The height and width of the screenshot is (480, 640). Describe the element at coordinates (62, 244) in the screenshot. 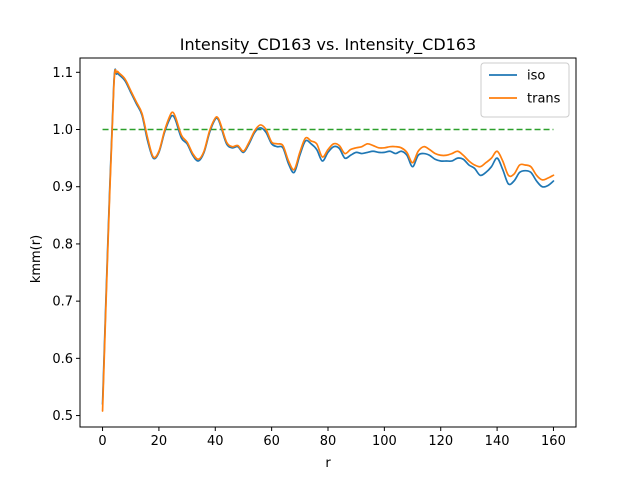

I see `y-tick-label: 0.8` at that location.